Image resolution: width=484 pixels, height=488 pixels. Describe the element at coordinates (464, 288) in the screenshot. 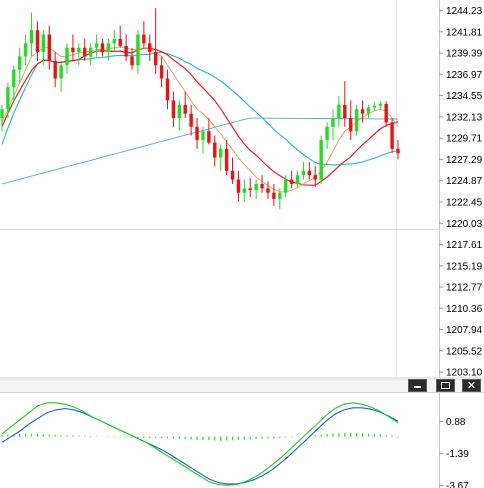

I see `price-tick-label: 1212.77` at that location.